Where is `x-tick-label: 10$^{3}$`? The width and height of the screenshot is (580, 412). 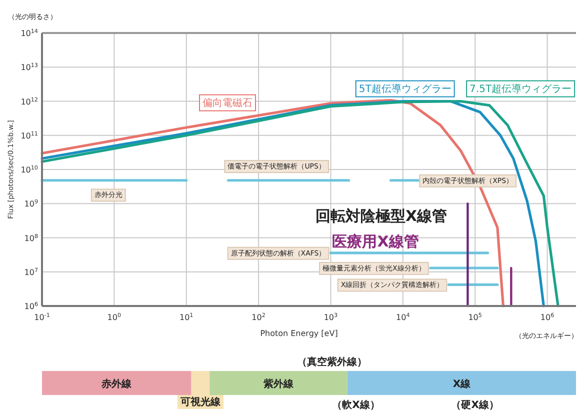
x-tick-label: 10$^{3}$ is located at coordinates (331, 317).